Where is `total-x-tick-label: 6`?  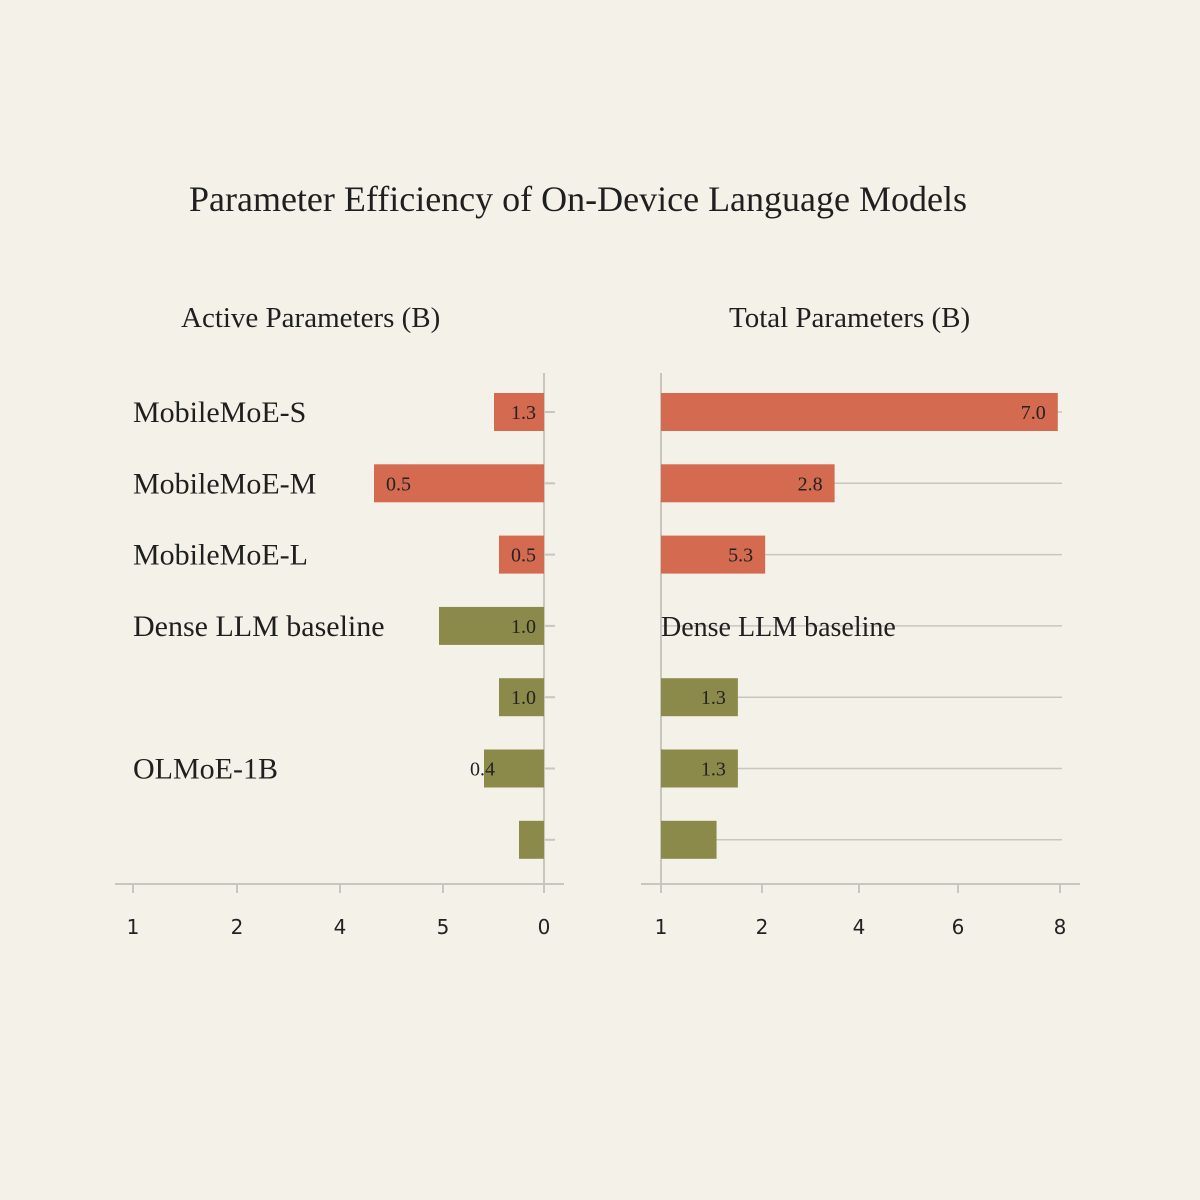
total-x-tick-label: 6 is located at coordinates (958, 927).